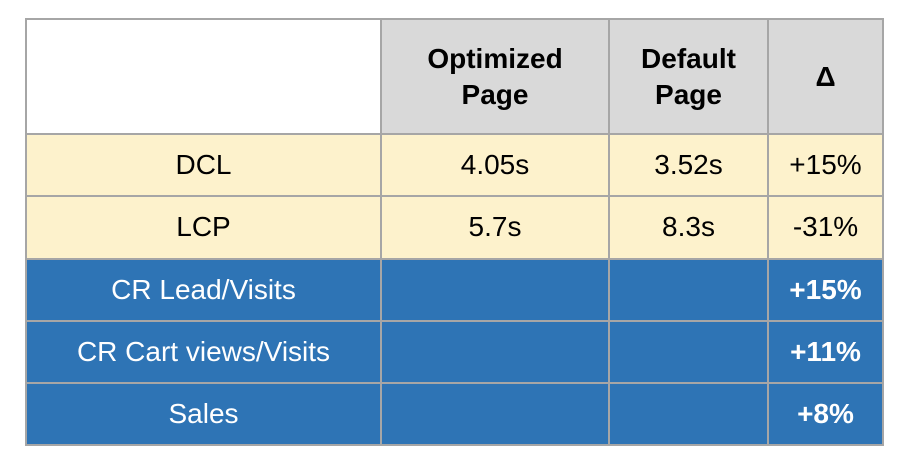 The height and width of the screenshot is (470, 910). I want to click on delta-value-cell: -31%, so click(825, 227).